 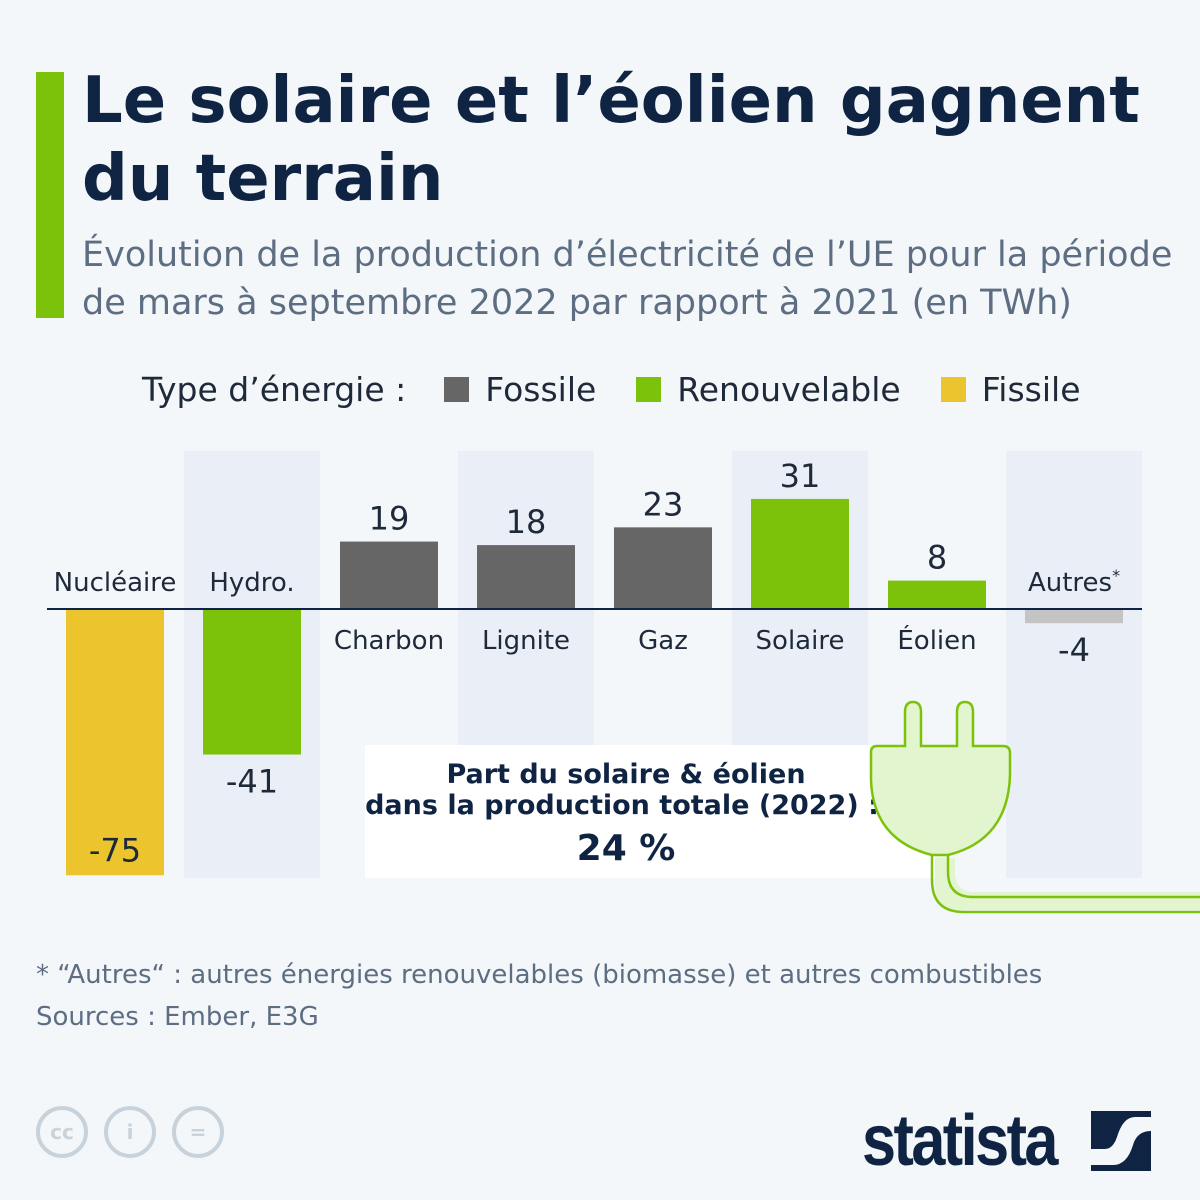 I want to click on sources: Sources : Ember, E3G, so click(x=177, y=1016).